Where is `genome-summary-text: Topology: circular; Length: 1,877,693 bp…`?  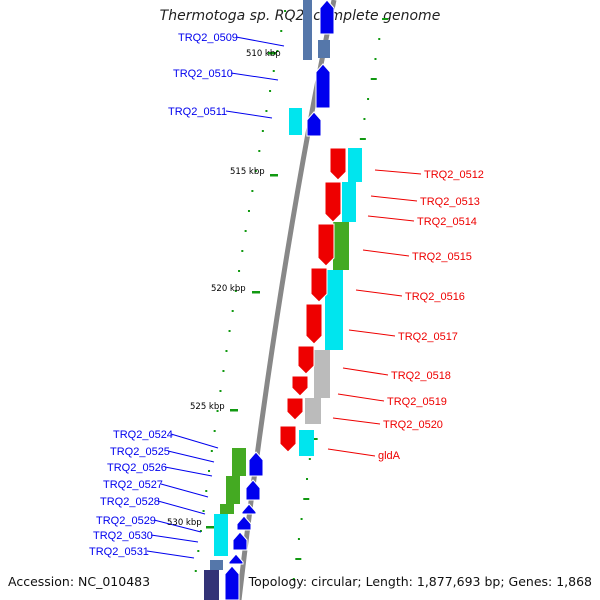
genome-summary-text: Topology: circular; Length: 1,877,693 bp… is located at coordinates (420, 581).